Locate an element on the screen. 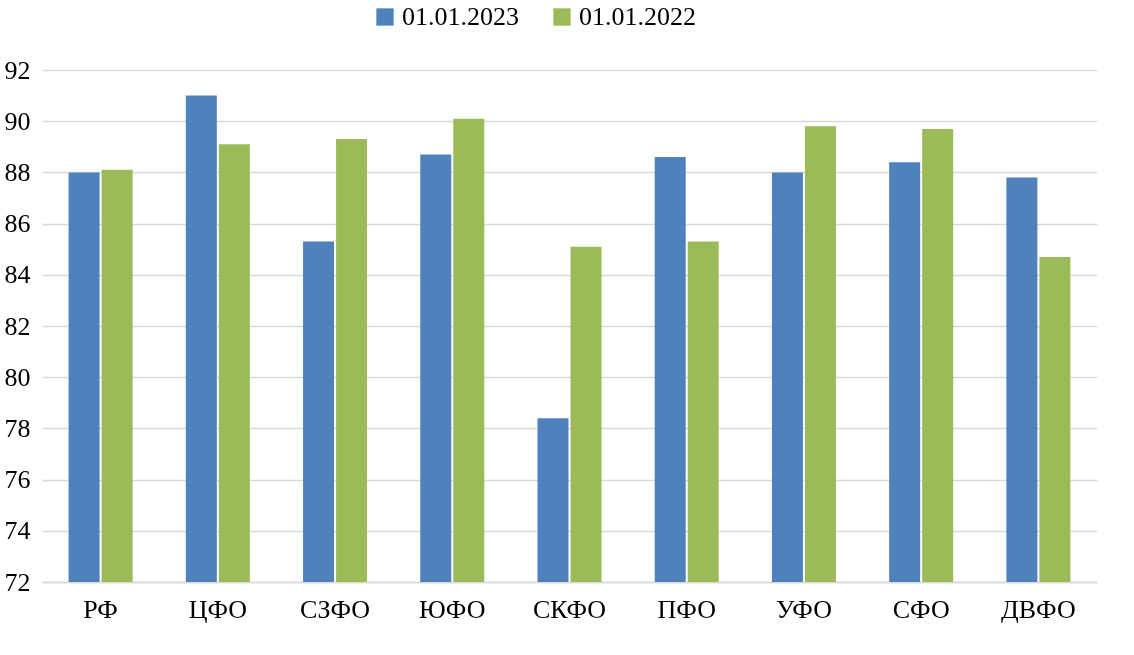  legend-label: 01.01.2022 is located at coordinates (637, 16).